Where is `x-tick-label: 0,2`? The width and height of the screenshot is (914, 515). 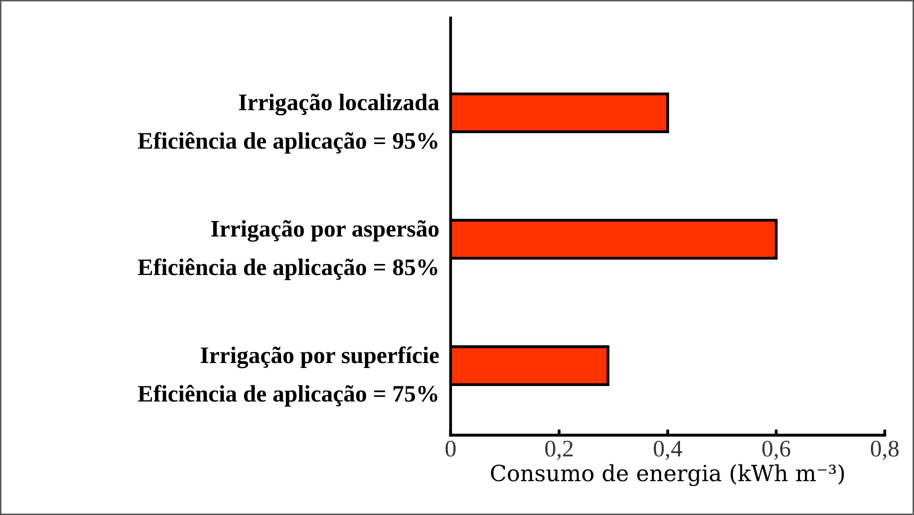 x-tick-label: 0,2 is located at coordinates (559, 450).